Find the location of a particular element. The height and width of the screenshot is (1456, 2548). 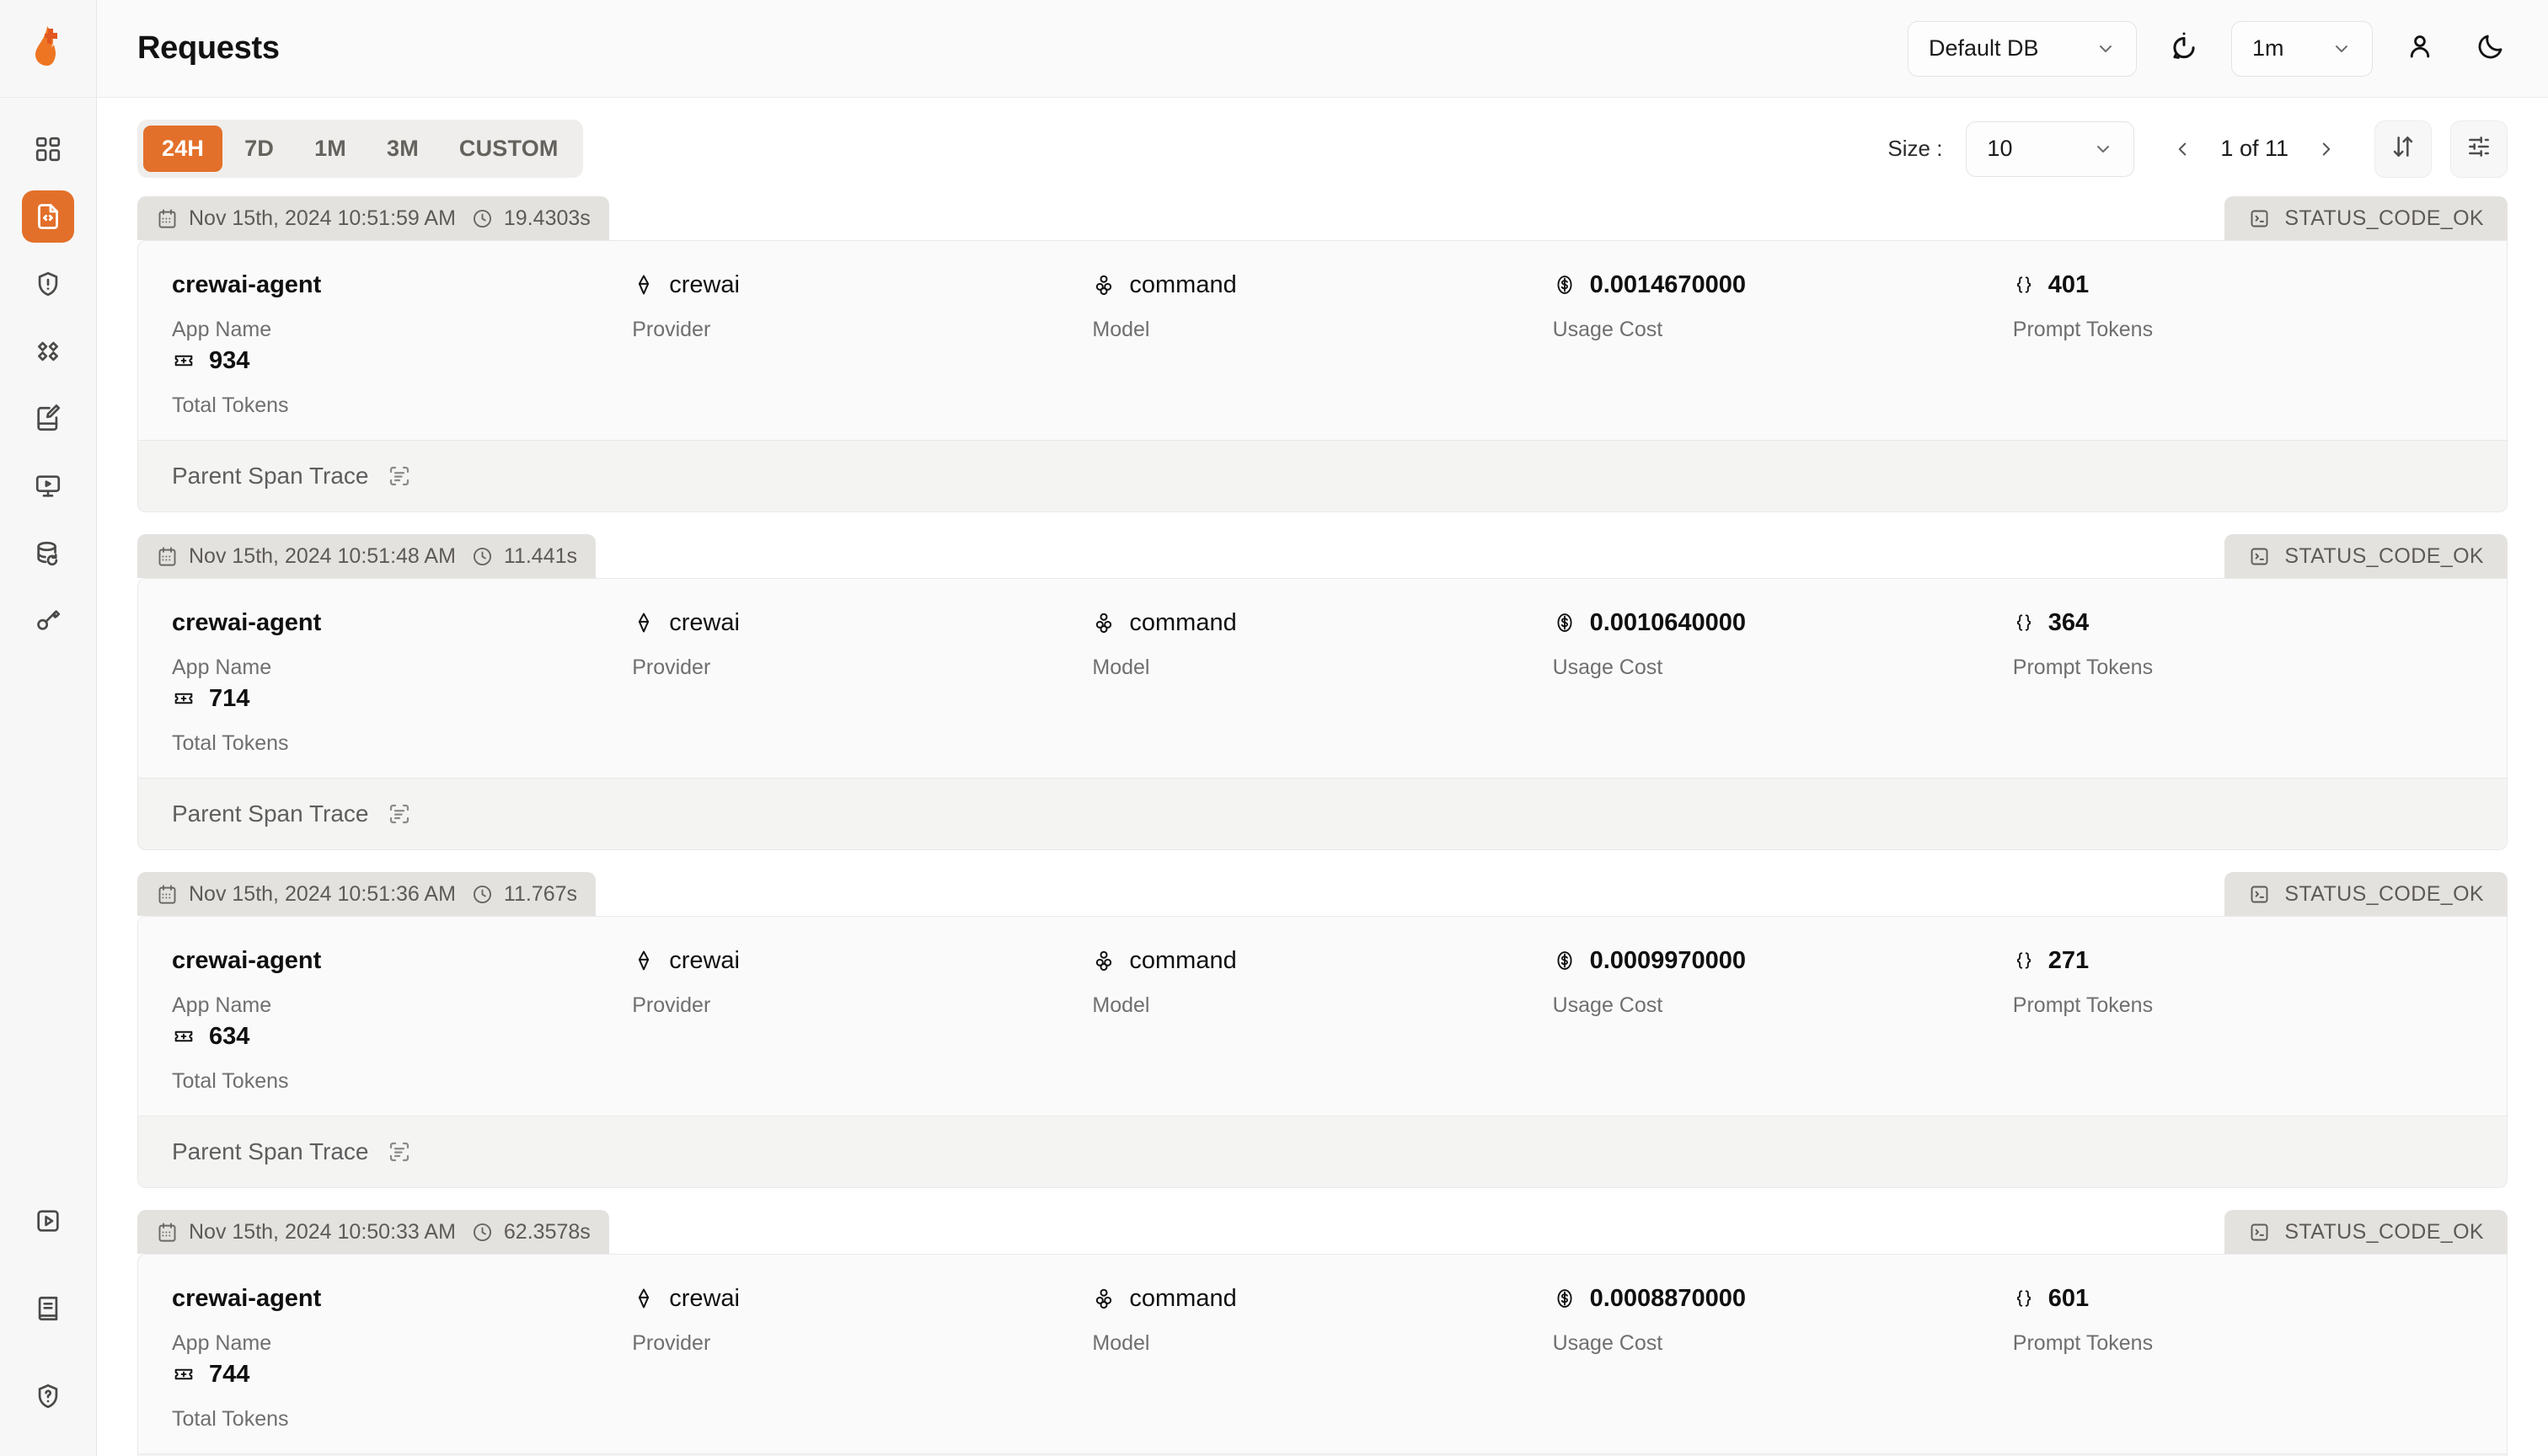

time-range-tab-1m: 1M is located at coordinates (330, 149).